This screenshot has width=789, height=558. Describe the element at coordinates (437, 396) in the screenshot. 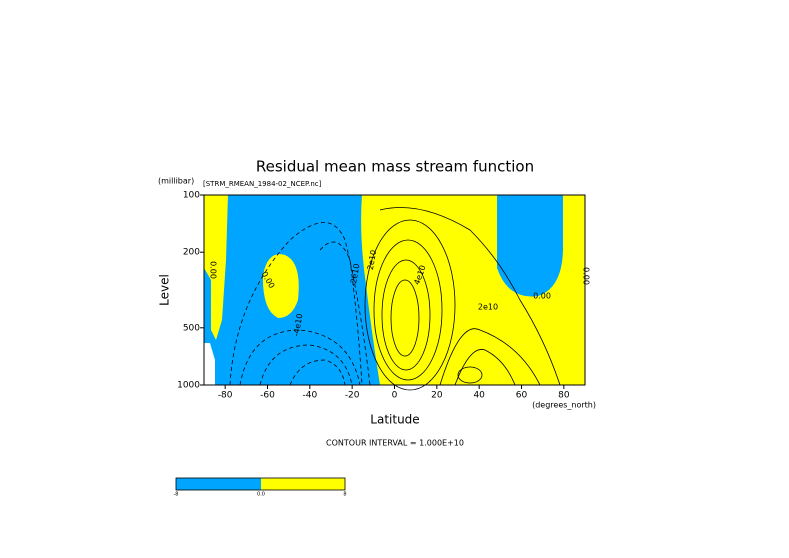

I see `x-tick-label: 20` at that location.